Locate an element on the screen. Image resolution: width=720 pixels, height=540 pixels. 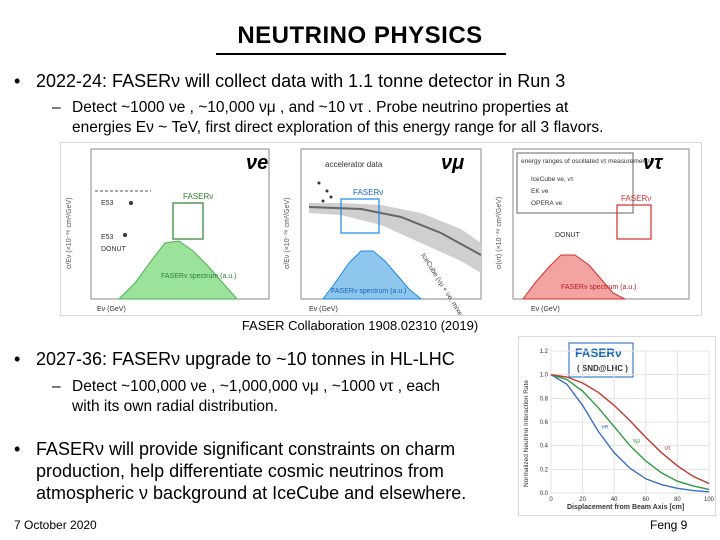
numu-legend: FASERν is located at coordinates (368, 192).